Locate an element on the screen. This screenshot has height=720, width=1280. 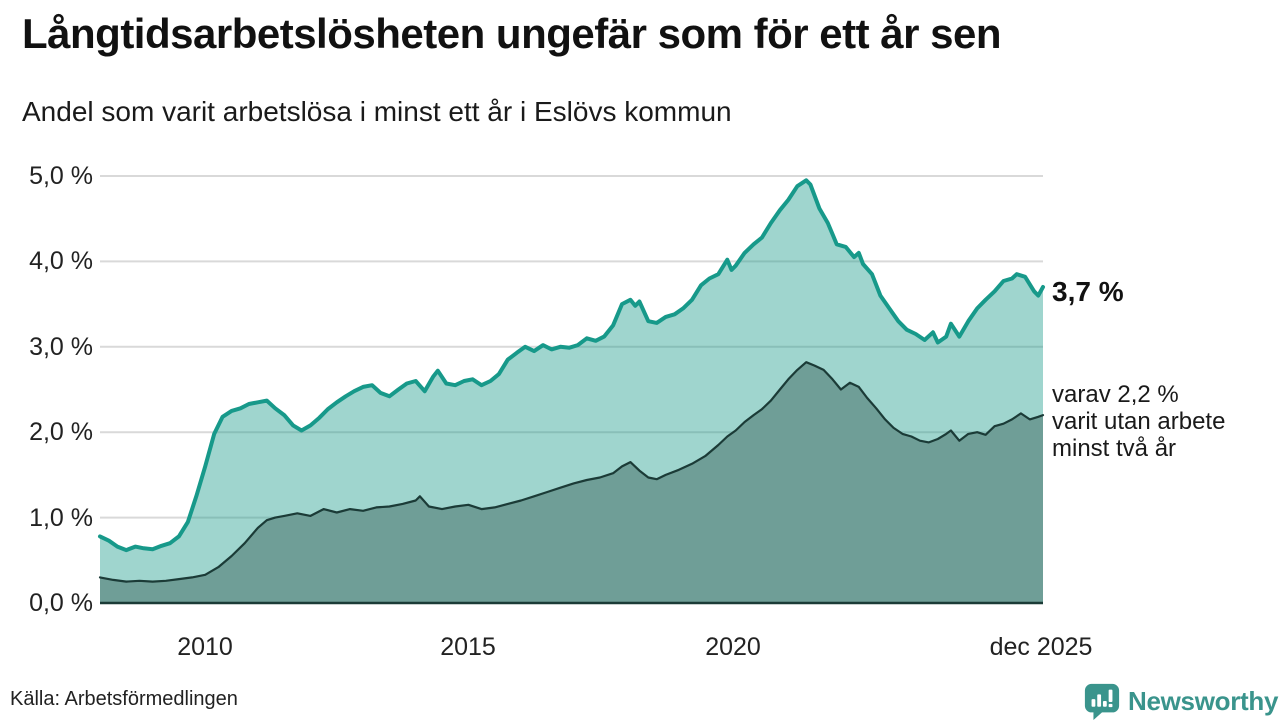
annotation-line: varit utan arbete is located at coordinates (1139, 421).